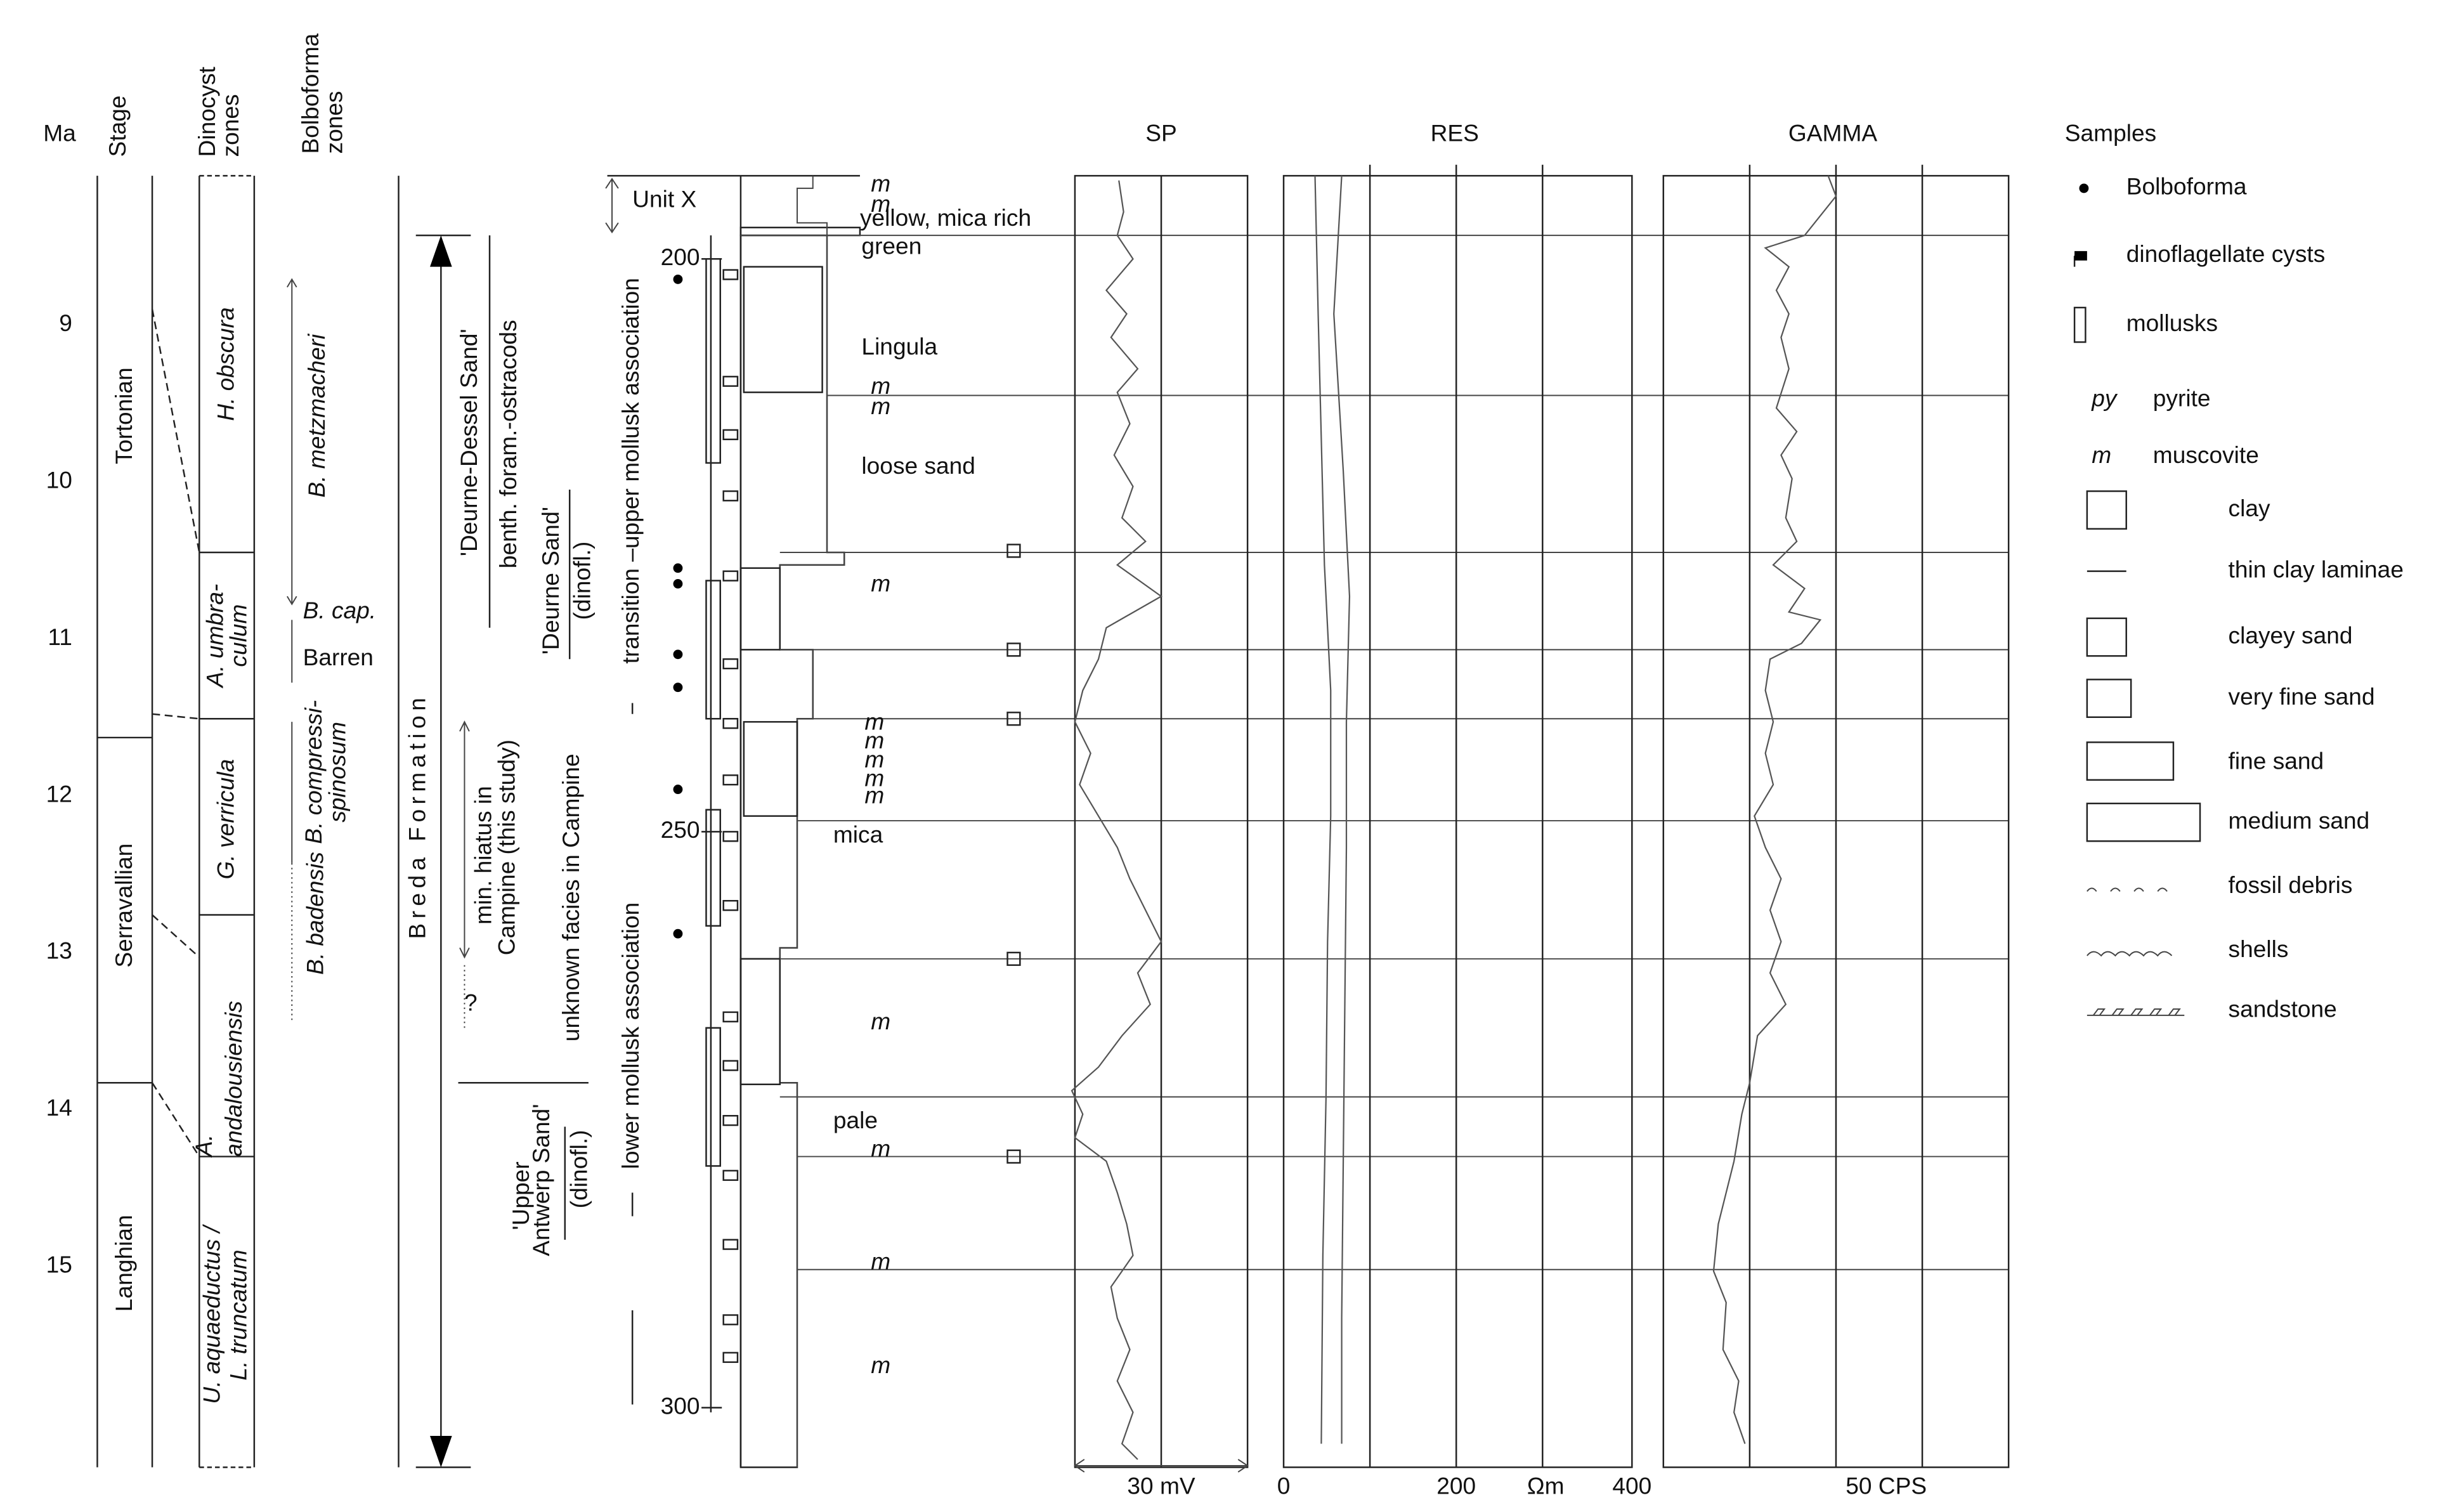 This screenshot has width=2448, height=1512. Describe the element at coordinates (123, 906) in the screenshot. I see `stage-label: Serravallian` at that location.